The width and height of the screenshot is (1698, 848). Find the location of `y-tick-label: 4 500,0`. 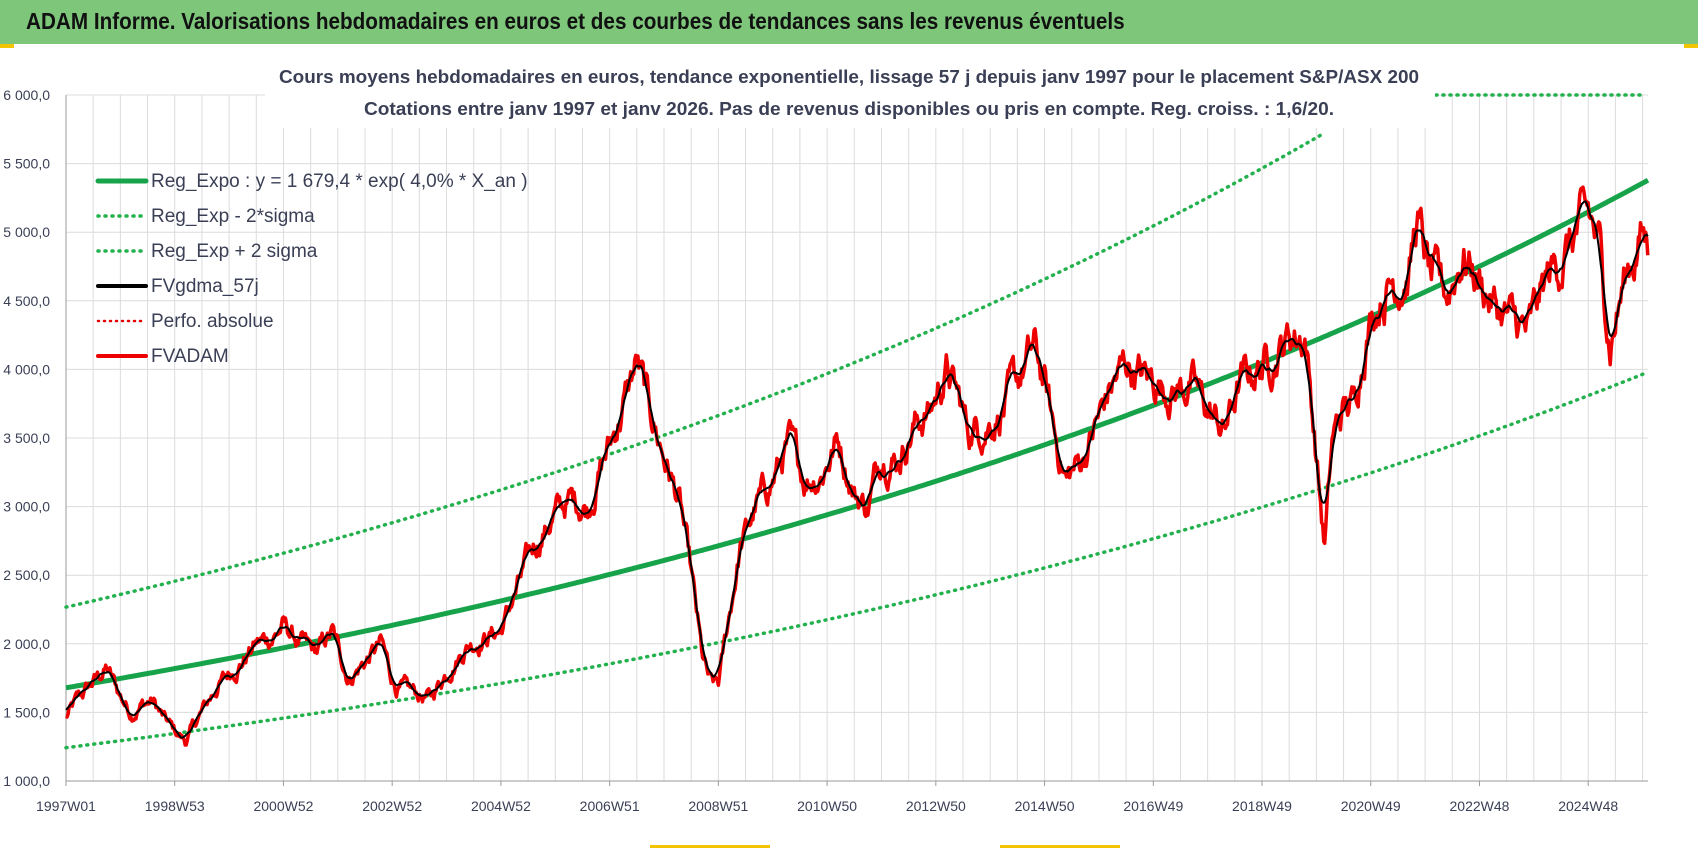

y-tick-label: 4 500,0 is located at coordinates (26, 301).